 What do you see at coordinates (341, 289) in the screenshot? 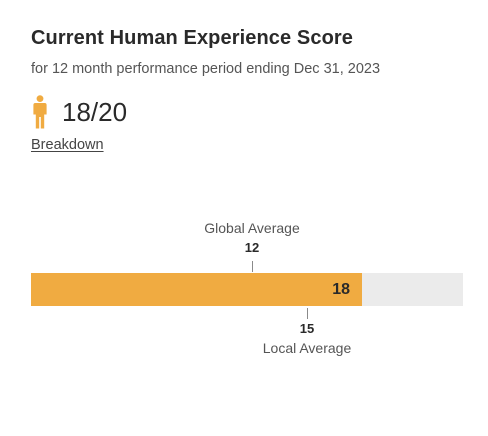
I see `score-bar-value: 18` at bounding box center [341, 289].